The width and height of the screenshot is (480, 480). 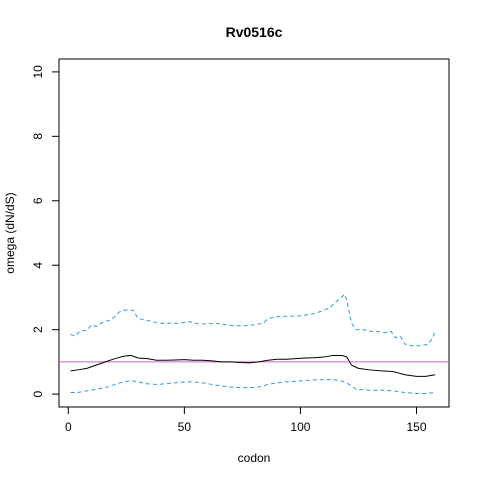 I want to click on y-tick-label: 2, so click(x=38, y=329).